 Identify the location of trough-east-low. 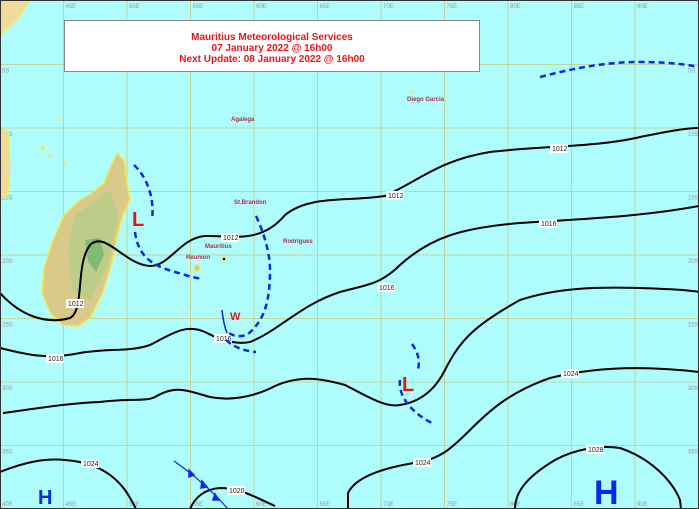
(415, 358).